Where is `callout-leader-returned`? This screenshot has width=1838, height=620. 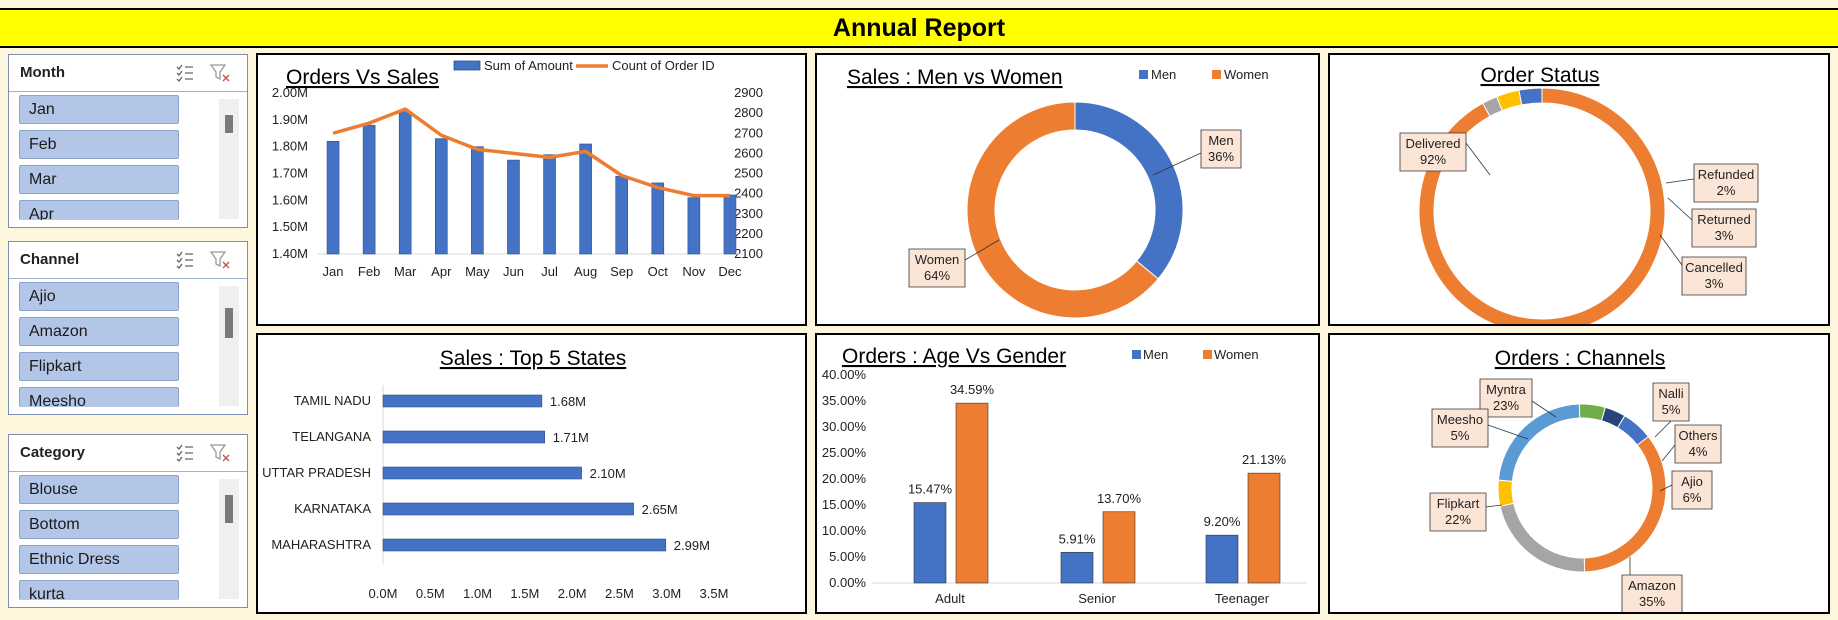
callout-leader-returned is located at coordinates (1680, 209).